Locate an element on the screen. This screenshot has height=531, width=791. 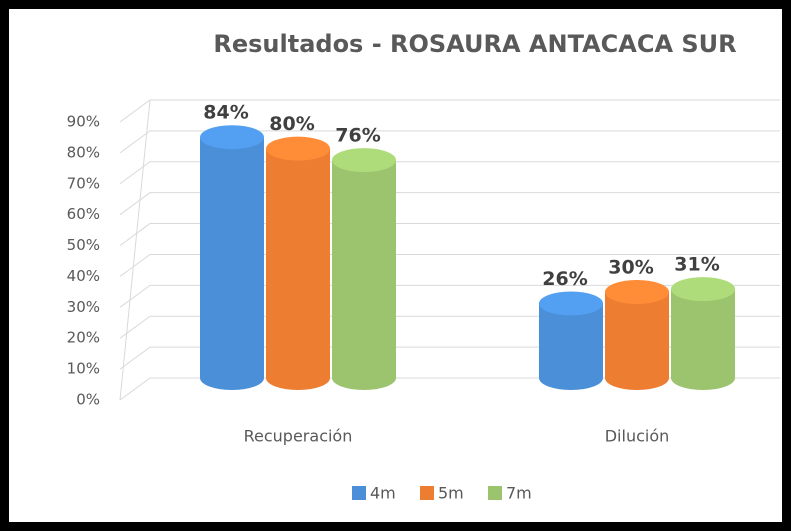
axis-wall is located at coordinates (135, 250).